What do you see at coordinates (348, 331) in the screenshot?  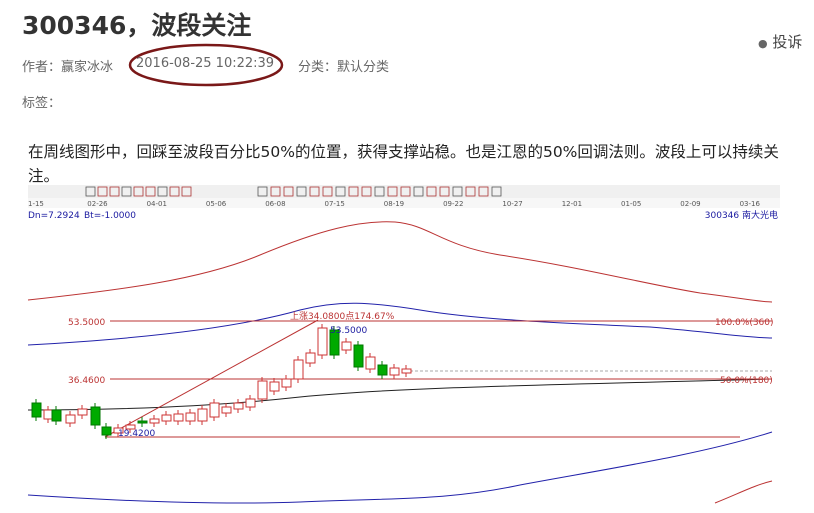 I see `peak-label: 53.5000` at bounding box center [348, 331].